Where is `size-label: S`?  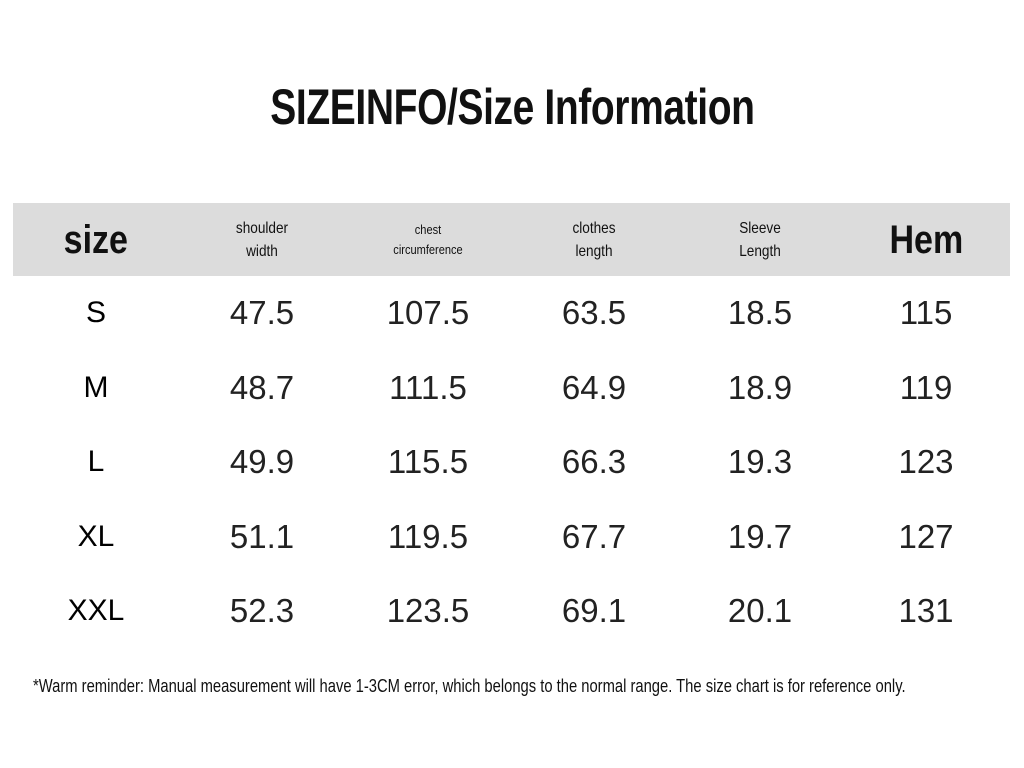
size-label: S is located at coordinates (95, 312).